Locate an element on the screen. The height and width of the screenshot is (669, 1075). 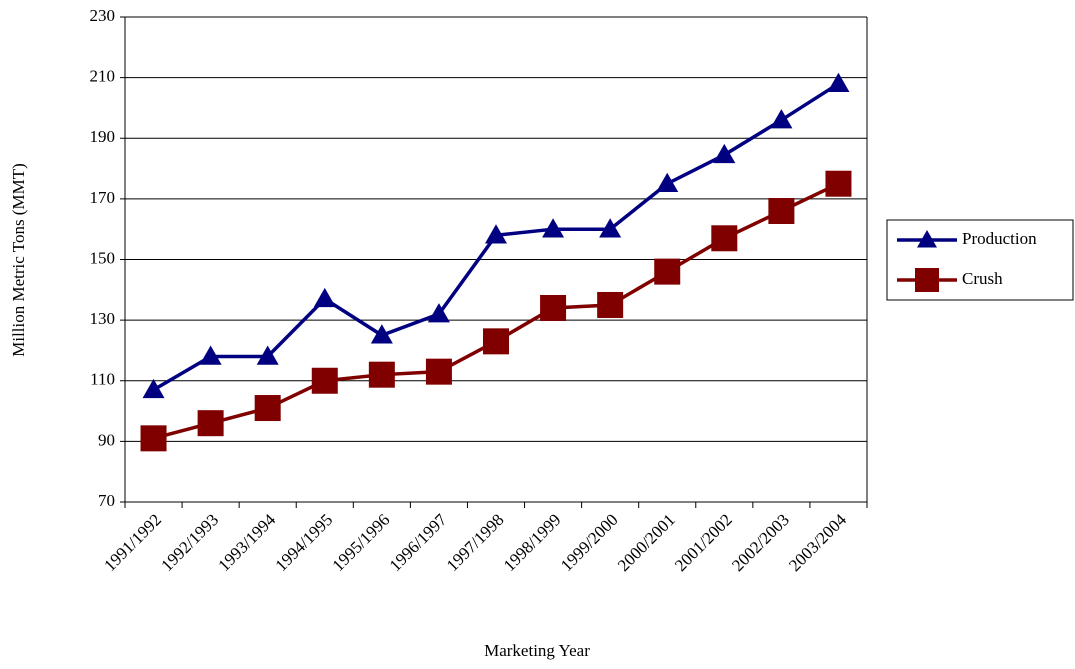
y-tick-label: 90 is located at coordinates (106, 439).